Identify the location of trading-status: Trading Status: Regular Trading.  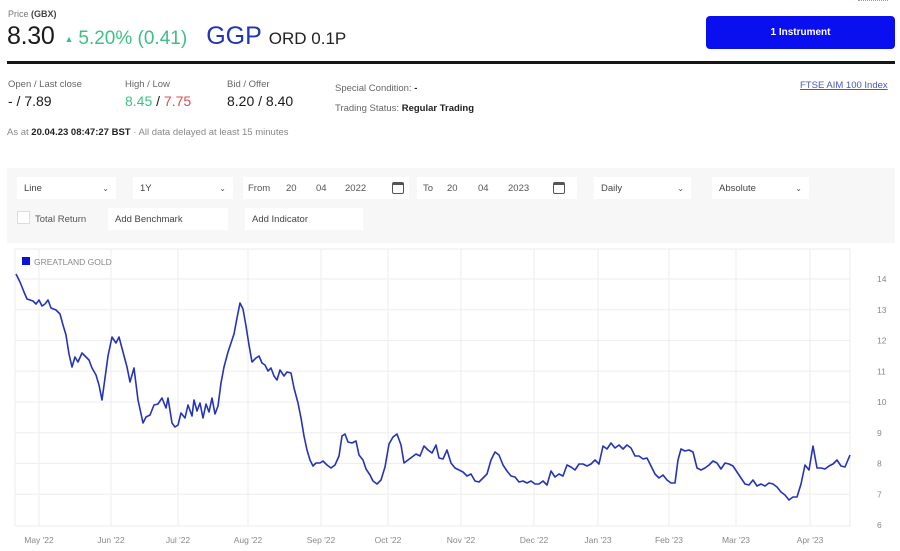
(405, 108).